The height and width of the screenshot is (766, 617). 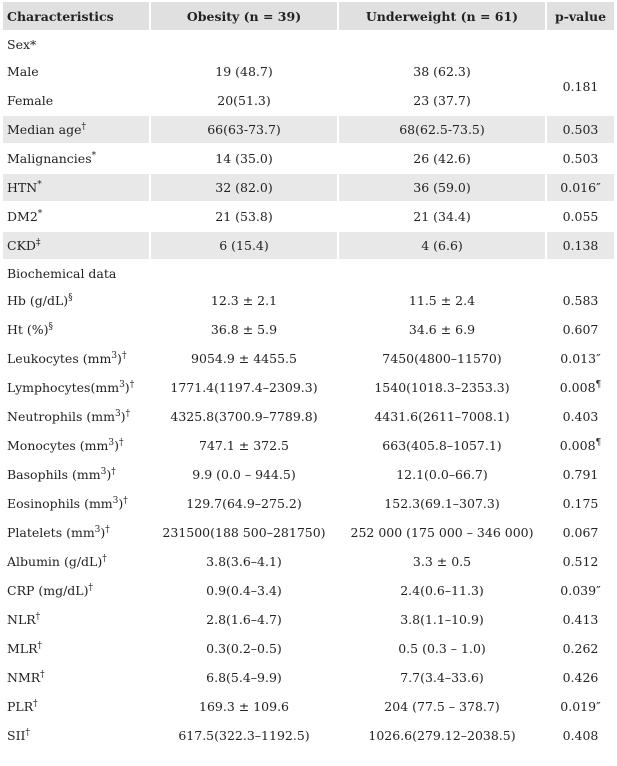 What do you see at coordinates (442, 445) in the screenshot?
I see `underweight-value: 663(405.8–1057.1)` at bounding box center [442, 445].